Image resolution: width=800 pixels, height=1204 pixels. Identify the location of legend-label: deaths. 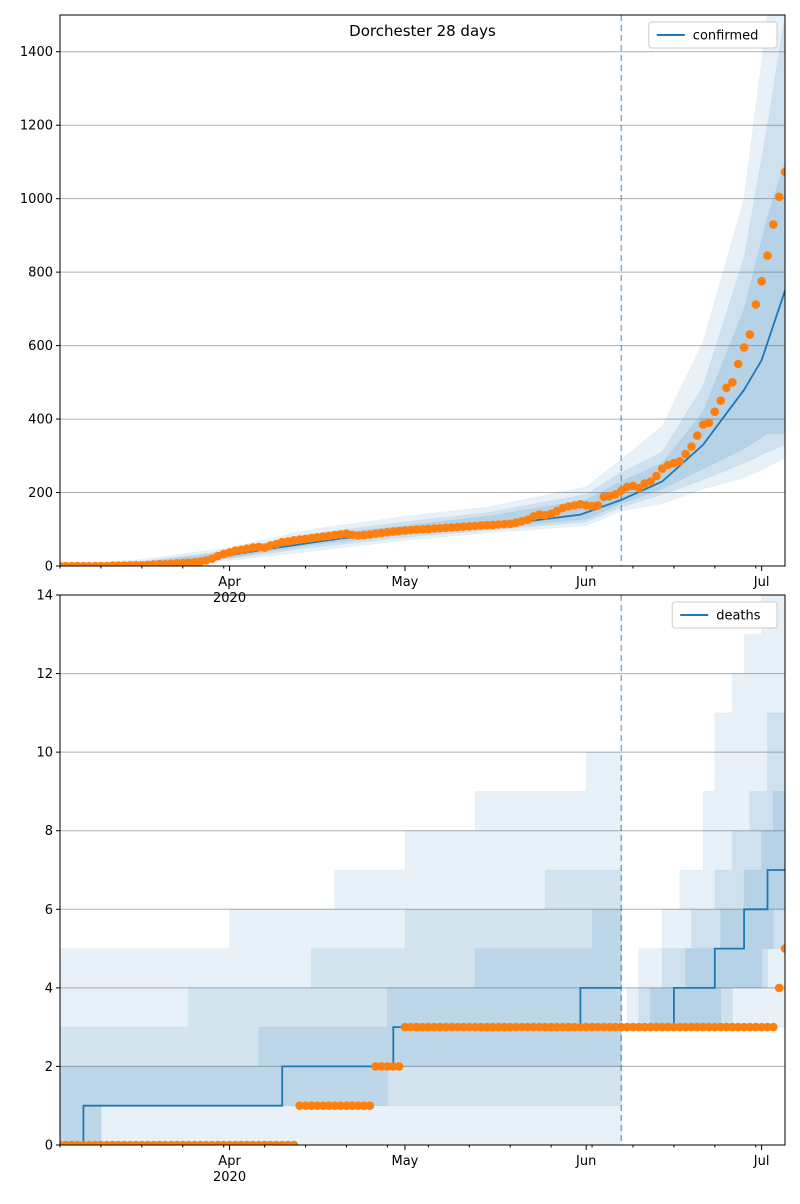
(738, 616).